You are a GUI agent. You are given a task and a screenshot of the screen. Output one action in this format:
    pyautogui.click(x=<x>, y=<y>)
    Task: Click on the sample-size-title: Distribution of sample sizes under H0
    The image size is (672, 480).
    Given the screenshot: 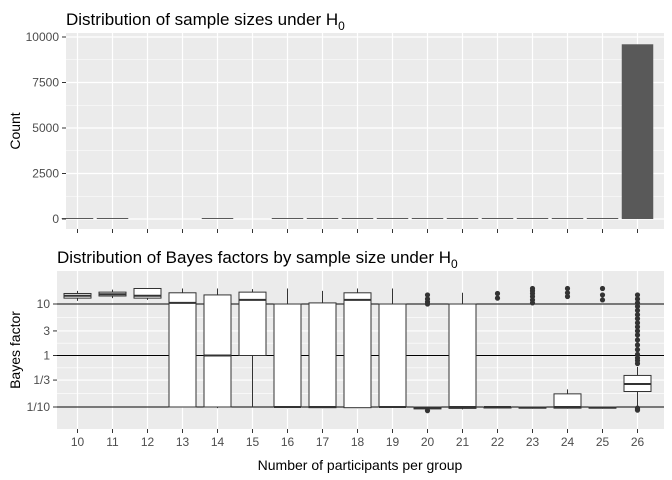 What is the action you would take?
    pyautogui.click(x=205, y=21)
    